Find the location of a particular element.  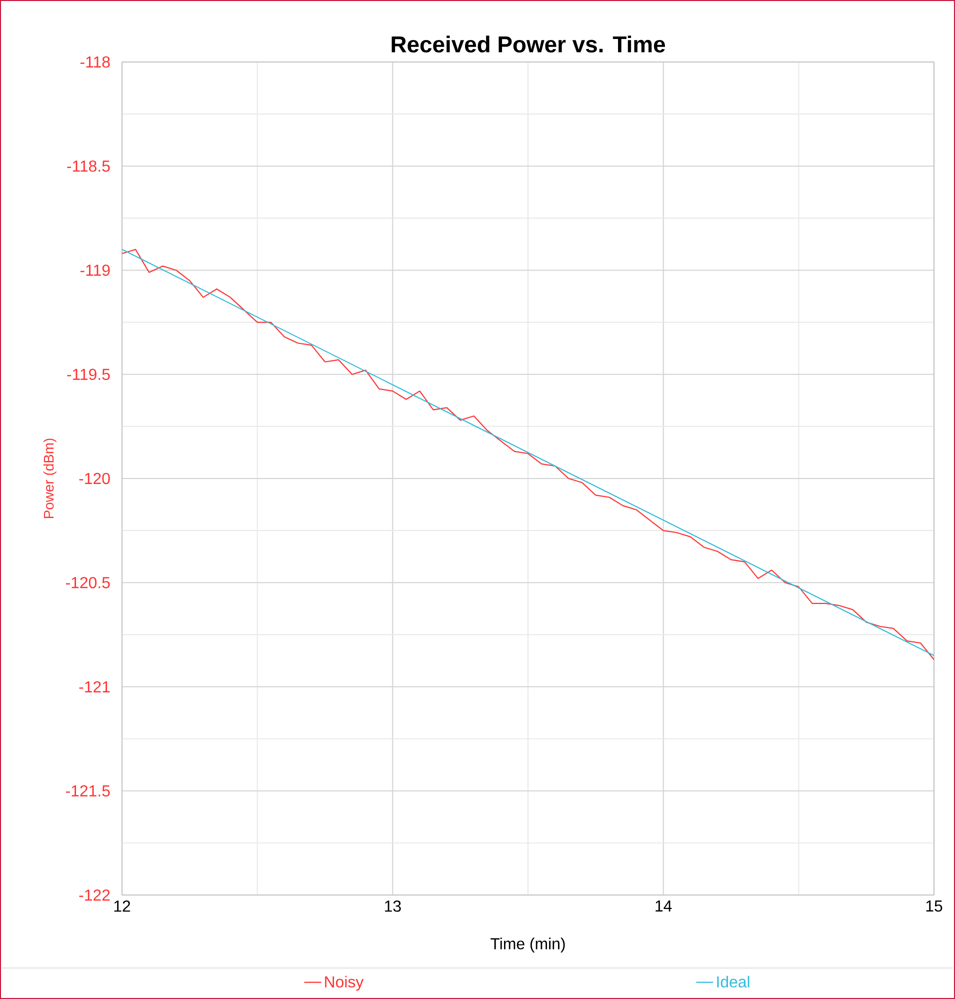

y-tick-label: -120 is located at coordinates (94, 478).